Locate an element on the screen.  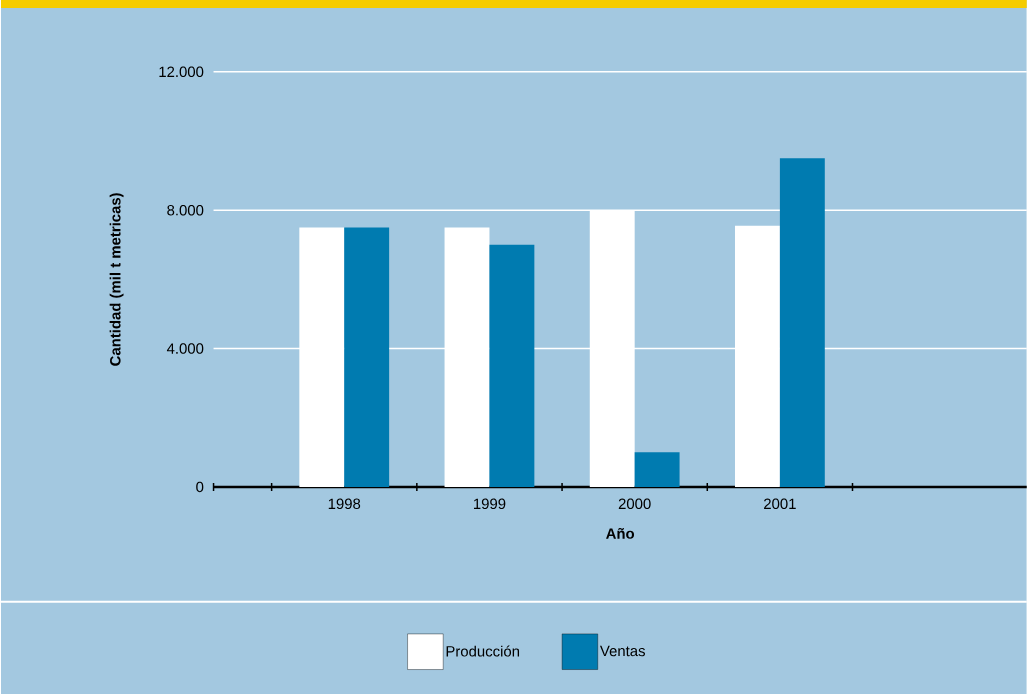
y-axis-title: Cantidad (mil t metricas) is located at coordinates (116, 279).